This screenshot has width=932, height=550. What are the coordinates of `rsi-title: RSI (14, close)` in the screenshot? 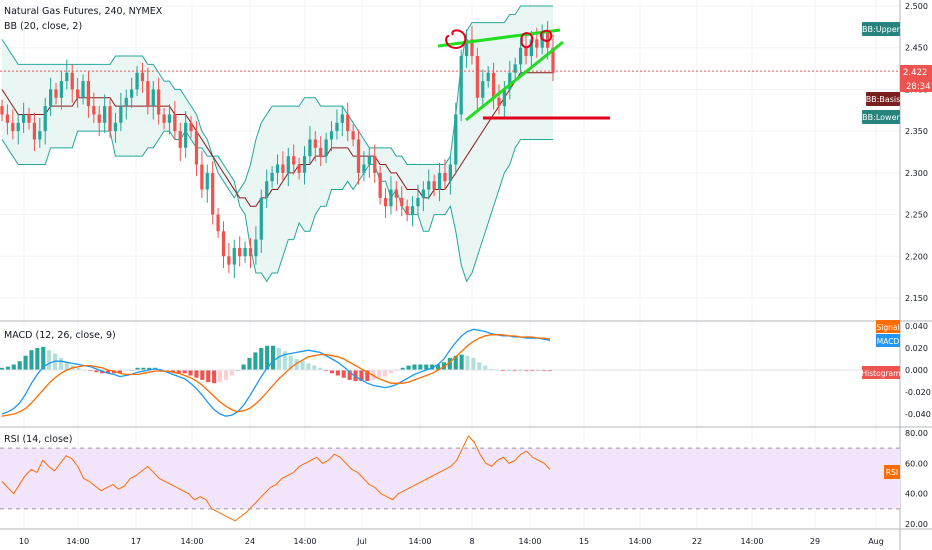 It's located at (38, 439).